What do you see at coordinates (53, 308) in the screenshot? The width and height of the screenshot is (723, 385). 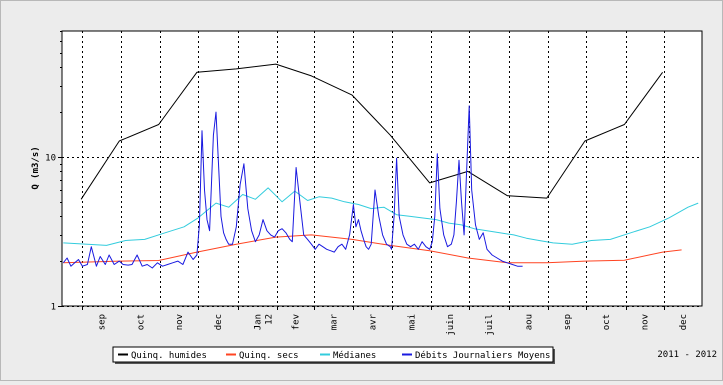 I see `y-tick-label: 1` at bounding box center [53, 308].